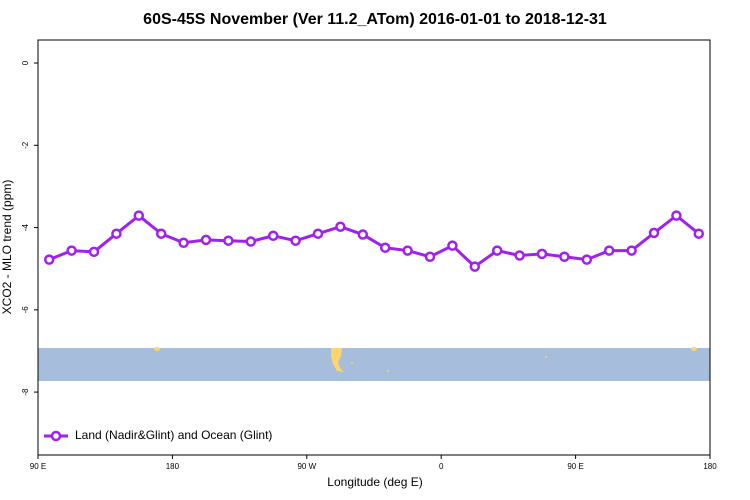  Describe the element at coordinates (374, 241) in the screenshot. I see `series-line` at that location.